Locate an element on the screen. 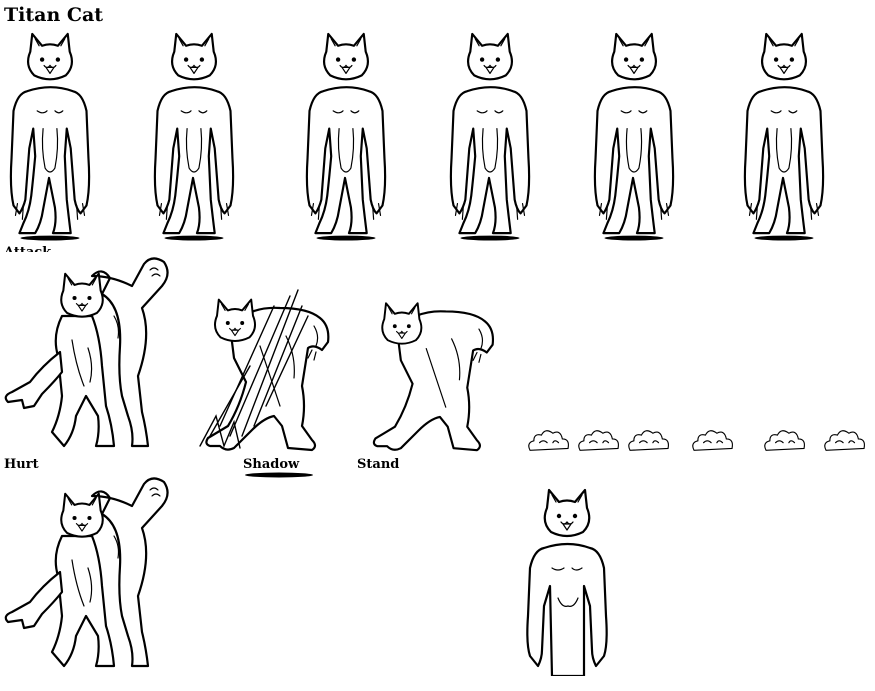  hurt-frame is located at coordinates (87, 576).